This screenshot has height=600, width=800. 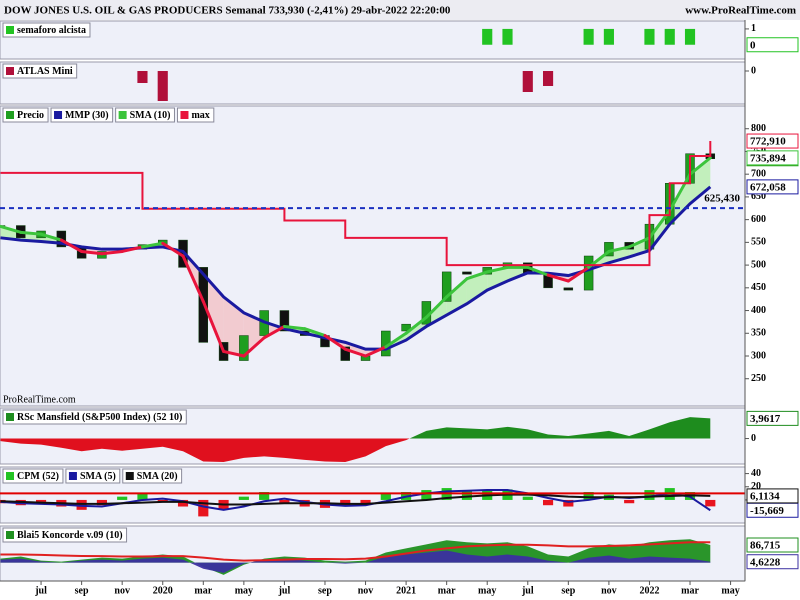 What do you see at coordinates (758, 173) in the screenshot?
I see `y-tick-label: 700` at bounding box center [758, 173].